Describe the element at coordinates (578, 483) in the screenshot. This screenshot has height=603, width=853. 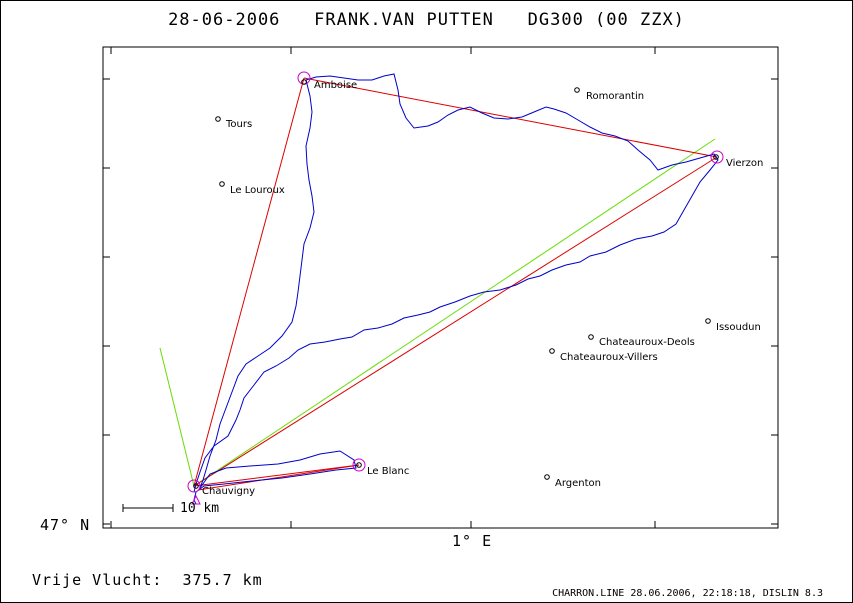
I see `town-label-argenton: Argenton` at that location.